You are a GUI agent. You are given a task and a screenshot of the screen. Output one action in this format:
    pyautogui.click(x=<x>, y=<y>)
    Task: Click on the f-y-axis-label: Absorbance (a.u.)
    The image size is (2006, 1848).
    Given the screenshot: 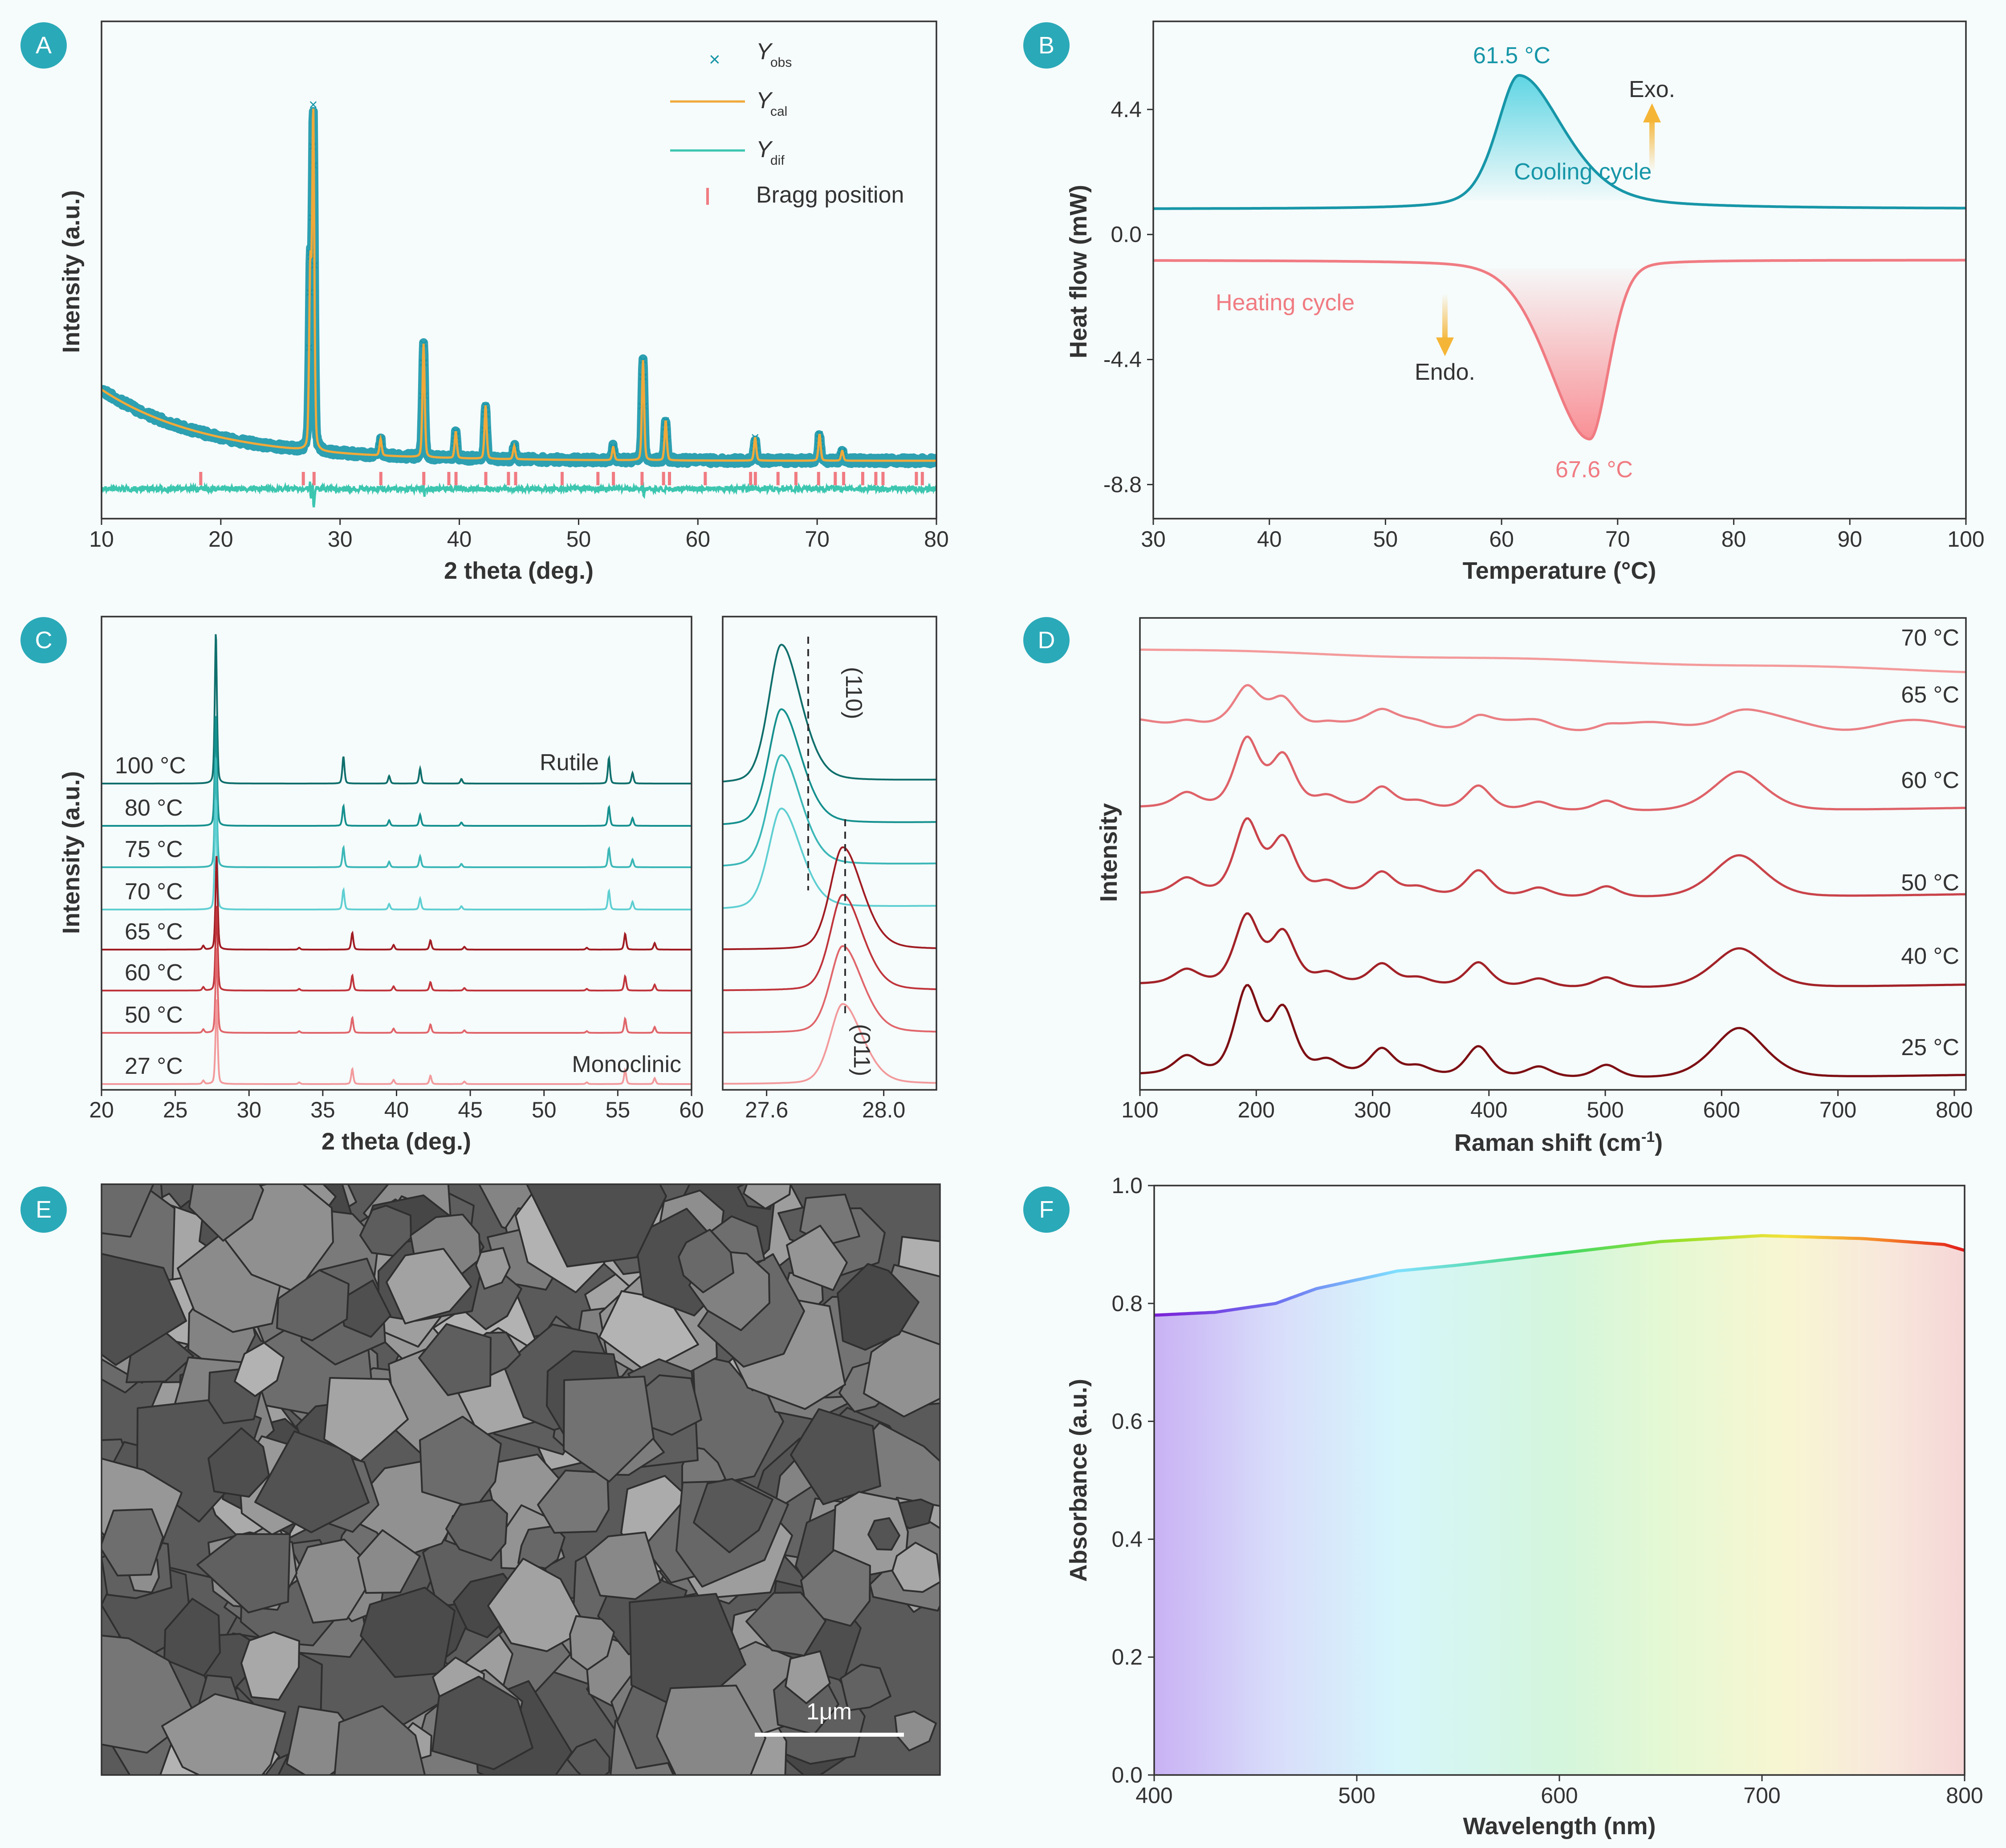 What is the action you would take?
    pyautogui.click(x=1078, y=1480)
    